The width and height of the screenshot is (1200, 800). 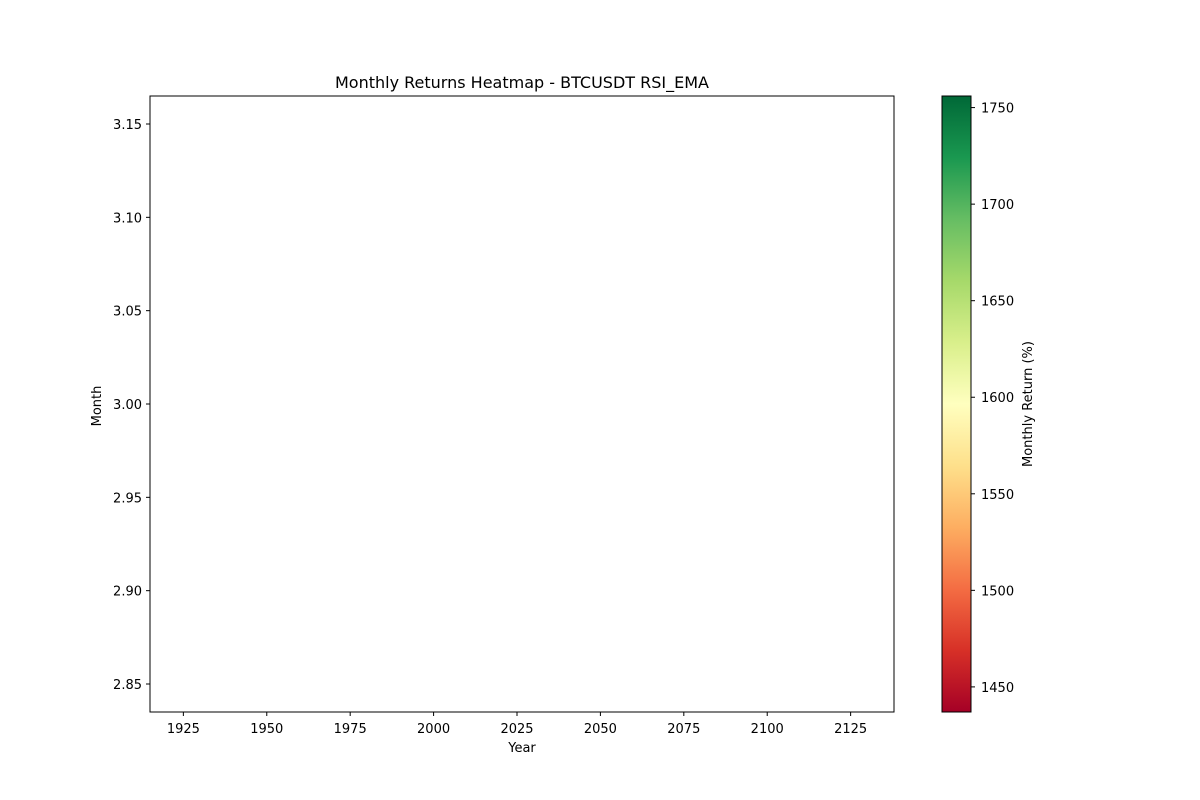 What do you see at coordinates (183, 729) in the screenshot?
I see `x-tick-label: 1925` at bounding box center [183, 729].